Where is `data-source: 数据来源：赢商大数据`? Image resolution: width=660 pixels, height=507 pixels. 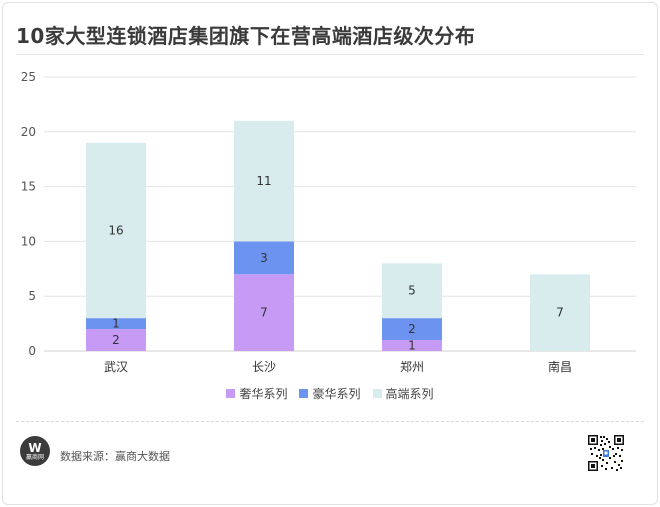 data-source: 数据来源：赢商大数据 is located at coordinates (115, 456).